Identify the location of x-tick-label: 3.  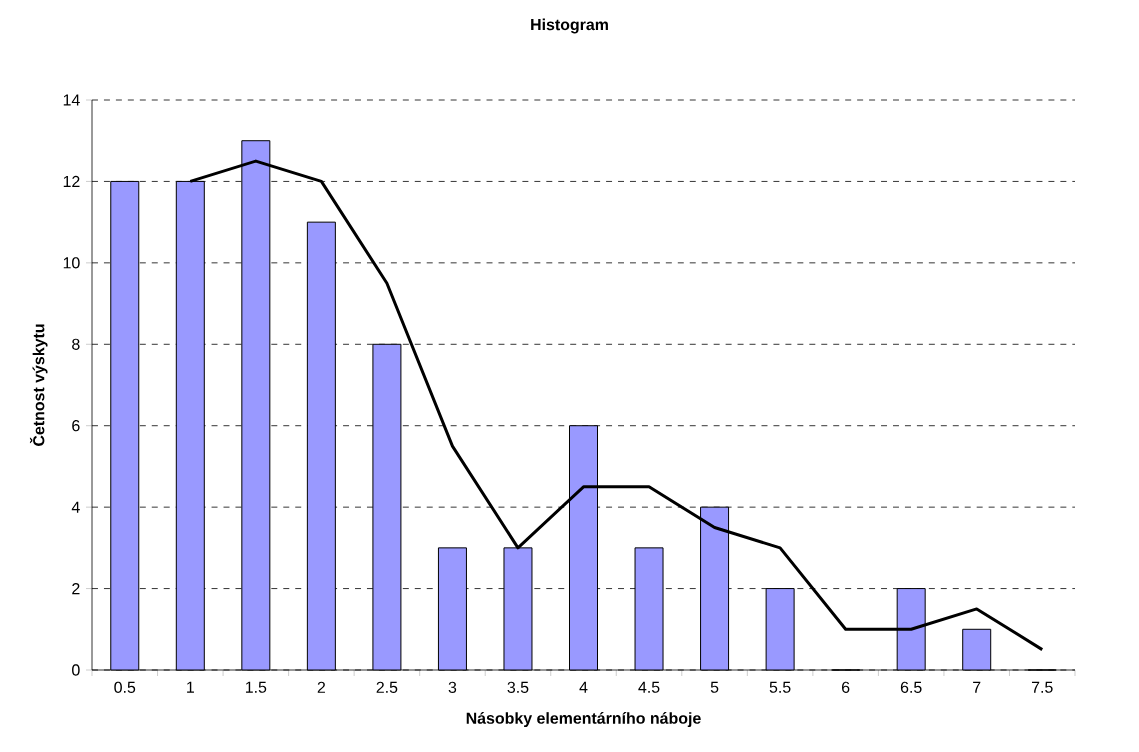
(452, 687).